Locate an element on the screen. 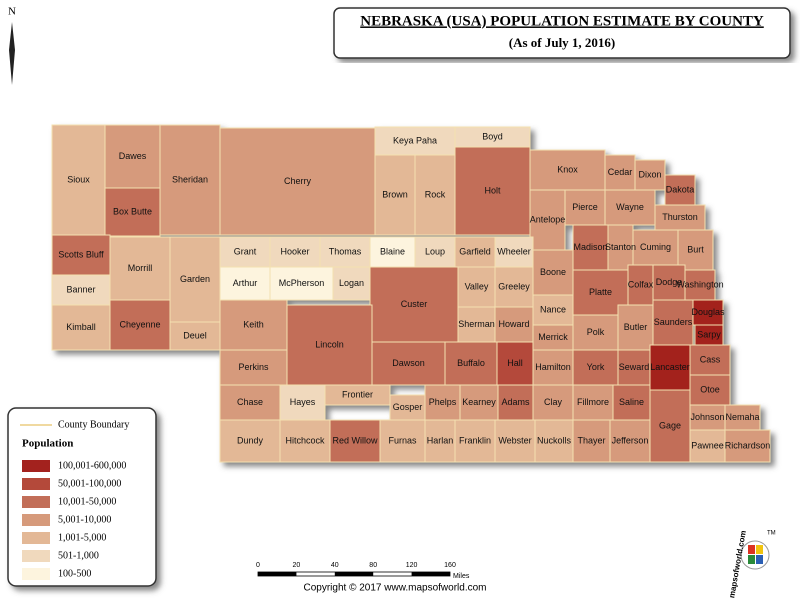  legend-label: 1,001-5,000 is located at coordinates (82, 537).